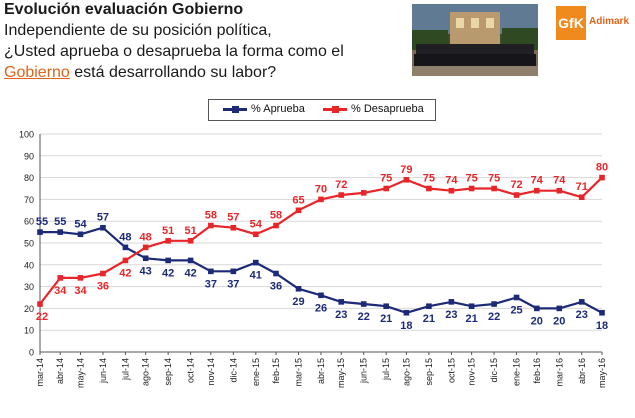 The height and width of the screenshot is (418, 635). I want to click on data-label-desaprueba: 42, so click(125, 273).